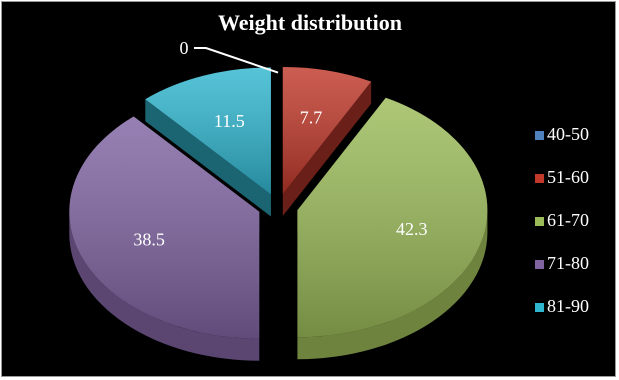 The image size is (619, 380). Describe the element at coordinates (311, 118) in the screenshot. I see `data-label-51-60: 7.7` at that location.